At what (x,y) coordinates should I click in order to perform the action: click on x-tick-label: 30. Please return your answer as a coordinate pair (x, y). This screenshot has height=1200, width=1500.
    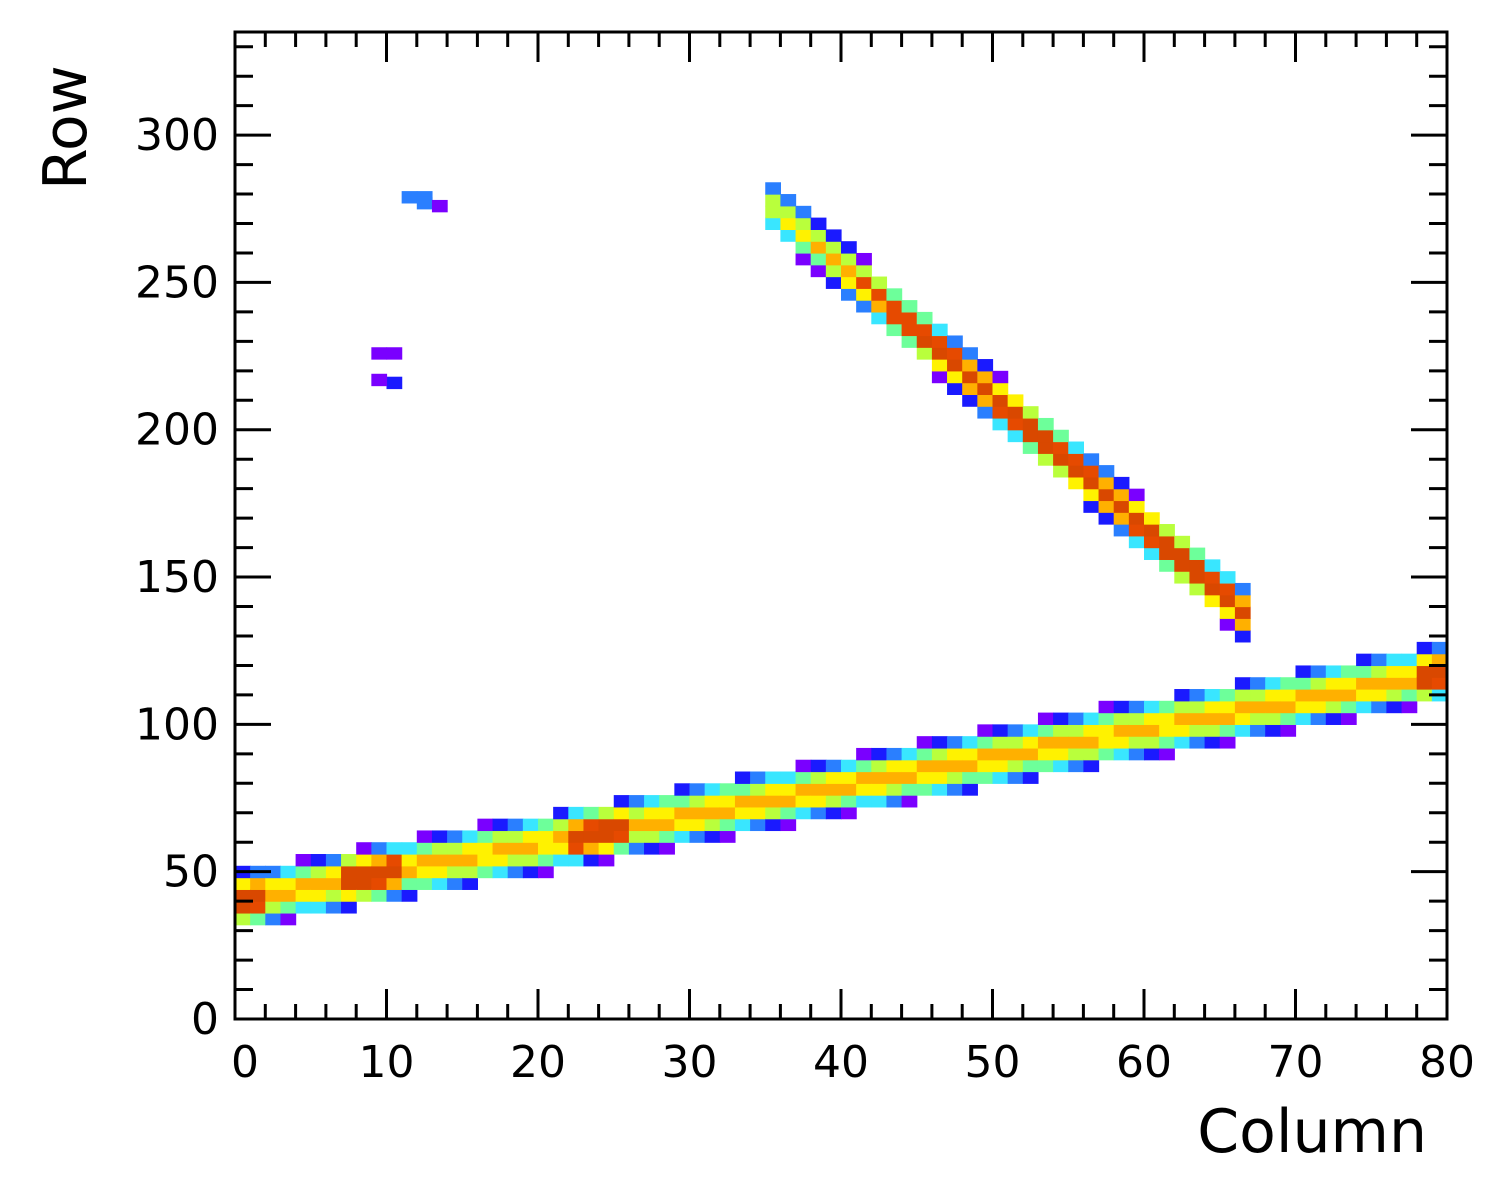
    Looking at the image, I should click on (690, 1062).